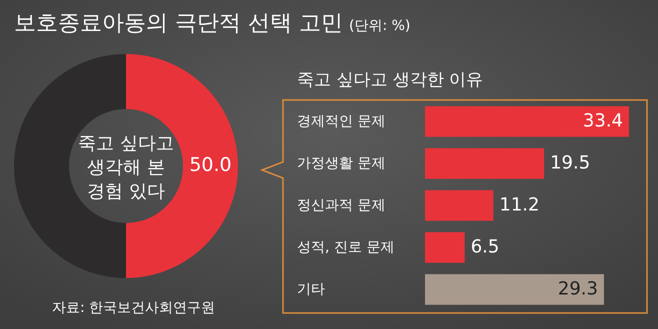 Image resolution: width=658 pixels, height=329 pixels. What do you see at coordinates (602, 121) in the screenshot?
I see `data-label: 33.4` at bounding box center [602, 121].